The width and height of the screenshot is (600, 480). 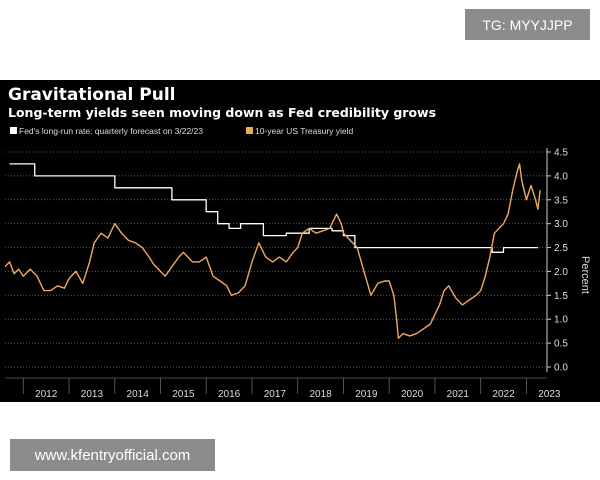 I want to click on y-axis-label: Percent, so click(x=585, y=275).